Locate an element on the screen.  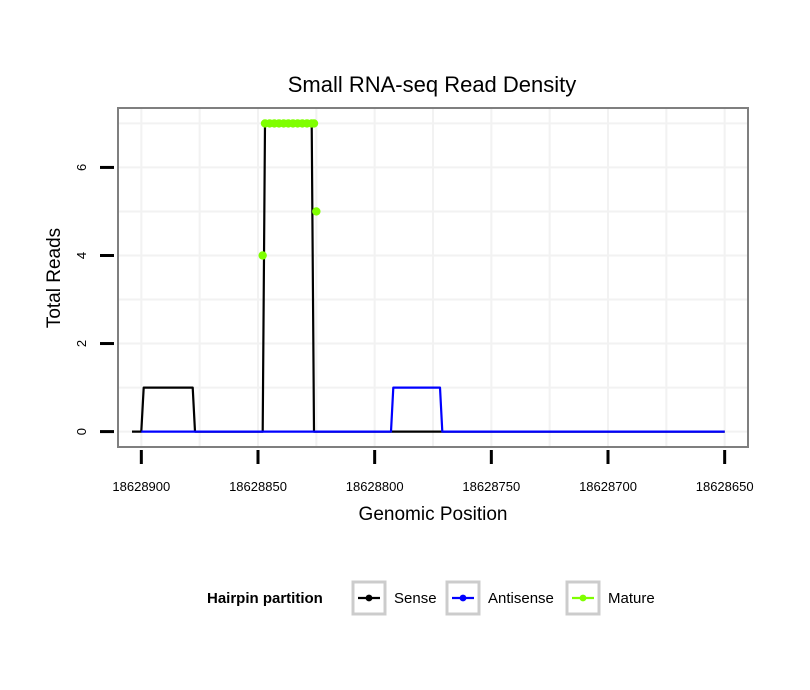
x-tick-label: 18628700 is located at coordinates (608, 486).